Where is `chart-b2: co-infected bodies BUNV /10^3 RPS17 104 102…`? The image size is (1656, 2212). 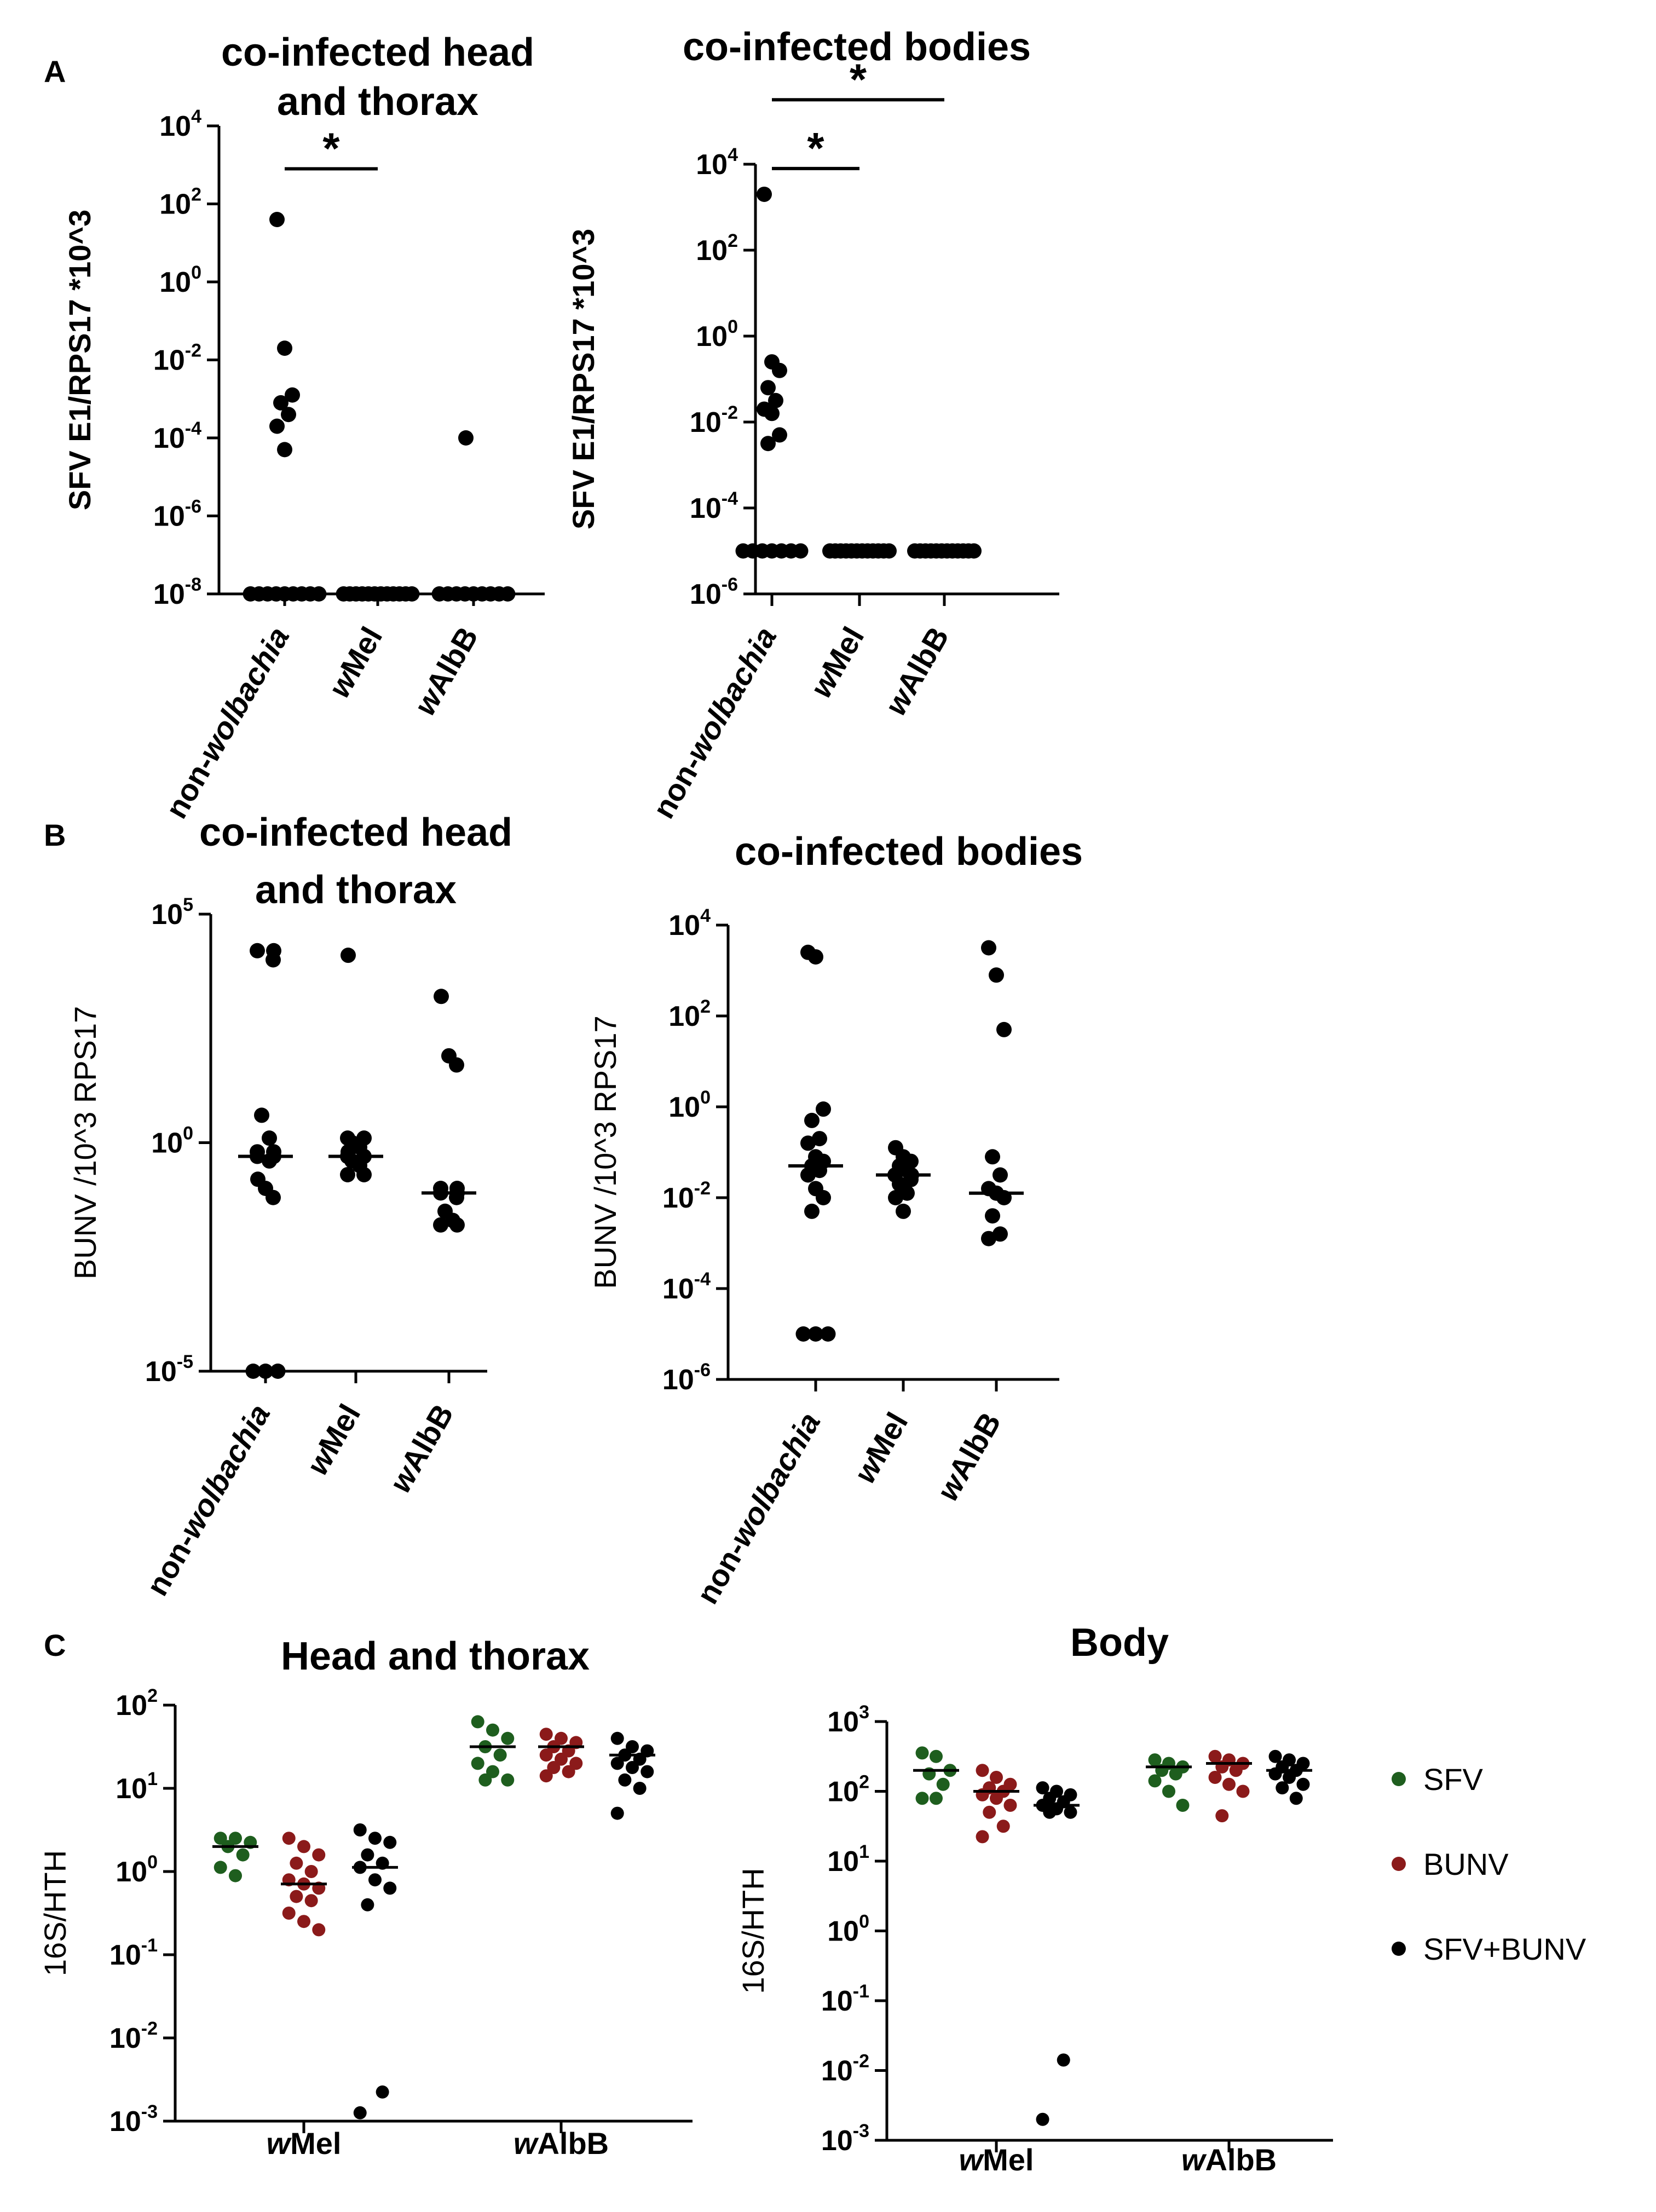
chart-b2: co-infected bodies BUNV /10^3 RPS17 104 102… is located at coordinates (835, 1219).